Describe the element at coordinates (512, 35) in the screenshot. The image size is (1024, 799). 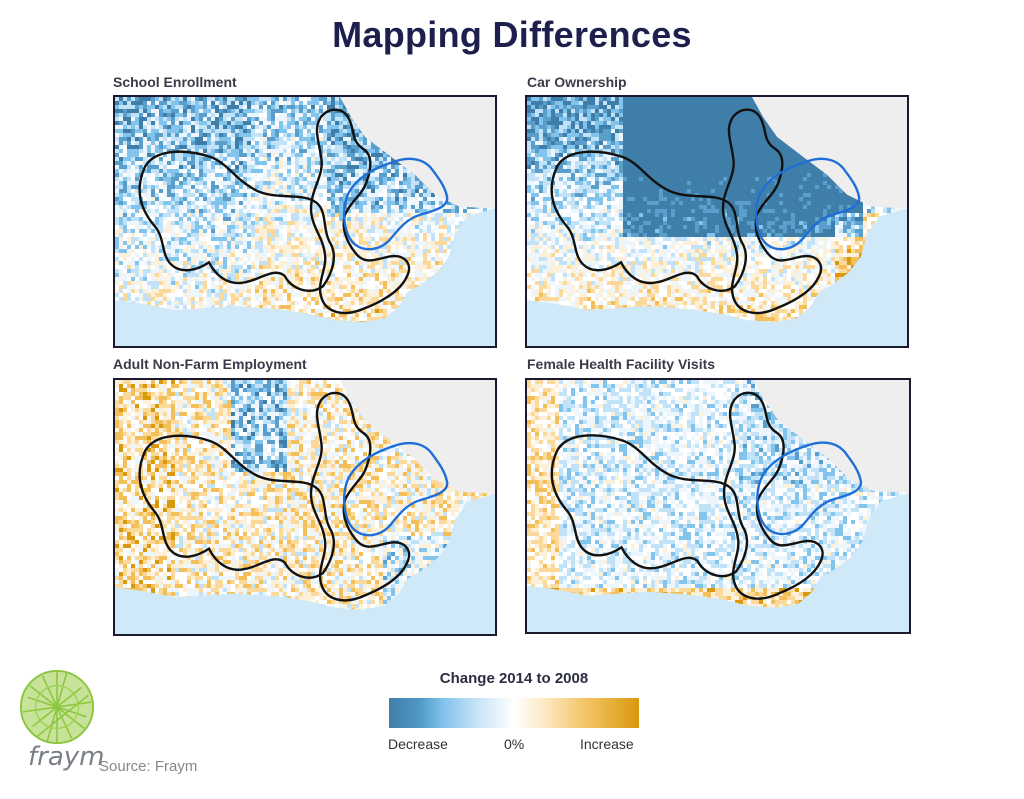
I see `page-title: Mapping Differences` at that location.